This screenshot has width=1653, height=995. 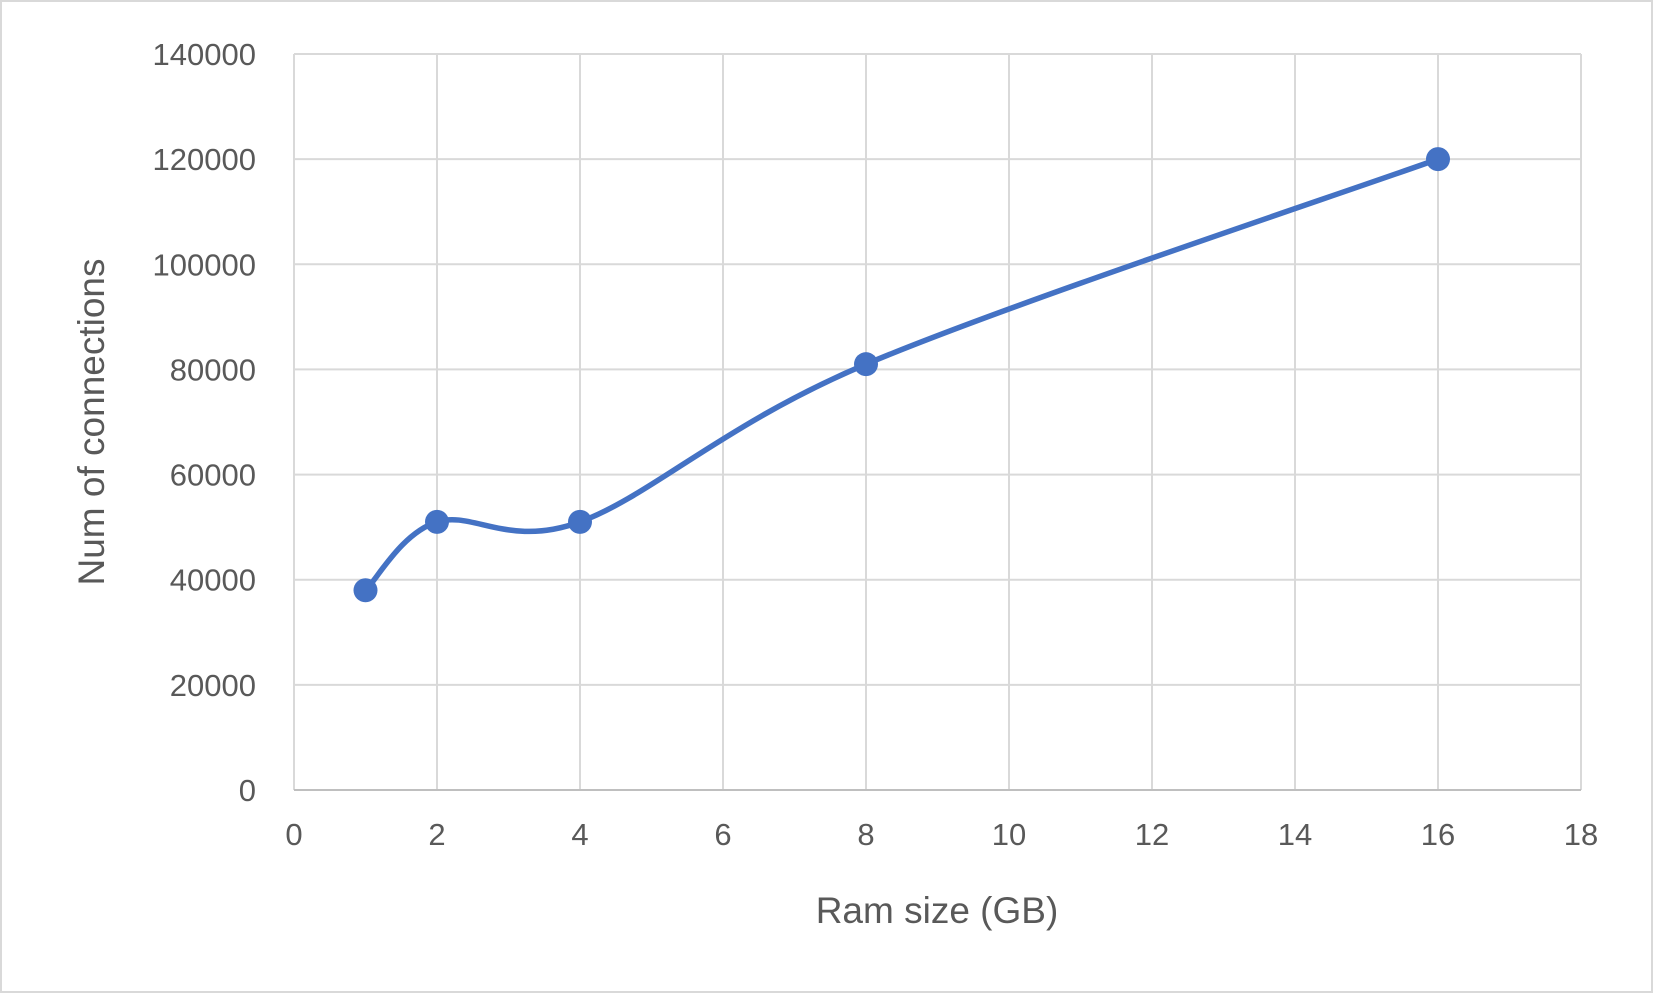 What do you see at coordinates (204, 54) in the screenshot?
I see `y-tick-label: 140000` at bounding box center [204, 54].